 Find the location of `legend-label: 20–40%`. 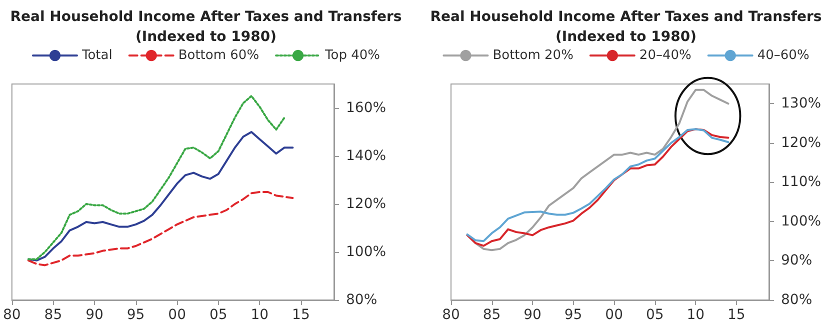

legend-label: 20–40% is located at coordinates (665, 55).